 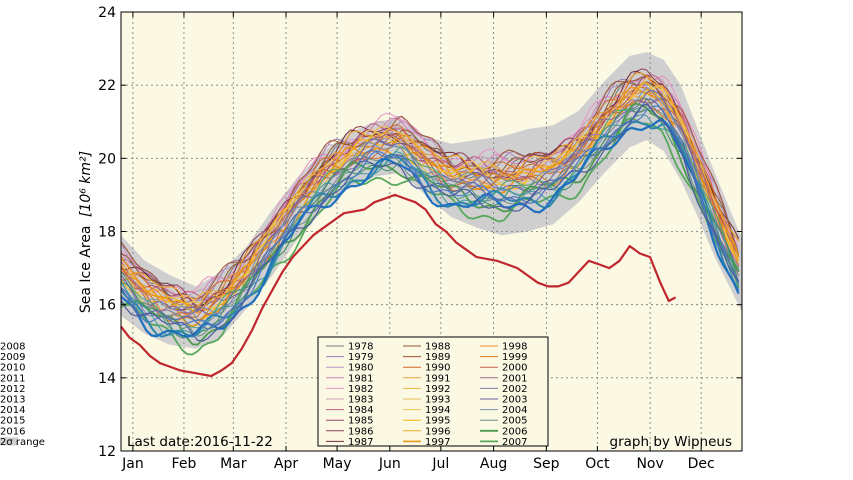 I want to click on legend-label-2001: 2001, so click(x=514, y=378).